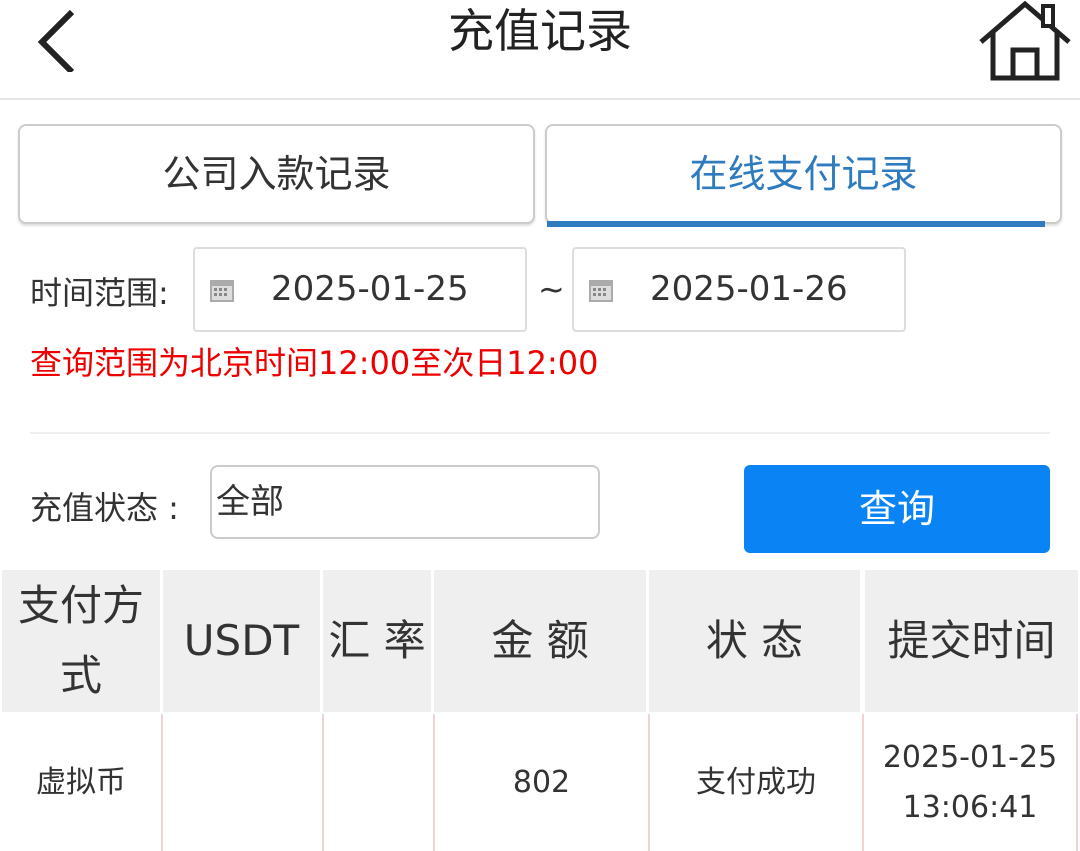 The image size is (1080, 851). Describe the element at coordinates (540, 31) in the screenshot. I see `page-title: 充值记录` at that location.